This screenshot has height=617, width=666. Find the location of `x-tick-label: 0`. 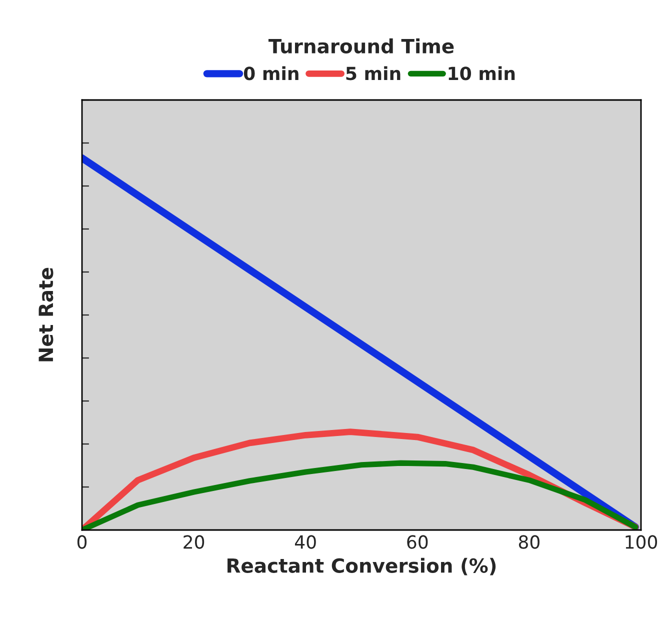

x-tick-label: 0 is located at coordinates (82, 542).